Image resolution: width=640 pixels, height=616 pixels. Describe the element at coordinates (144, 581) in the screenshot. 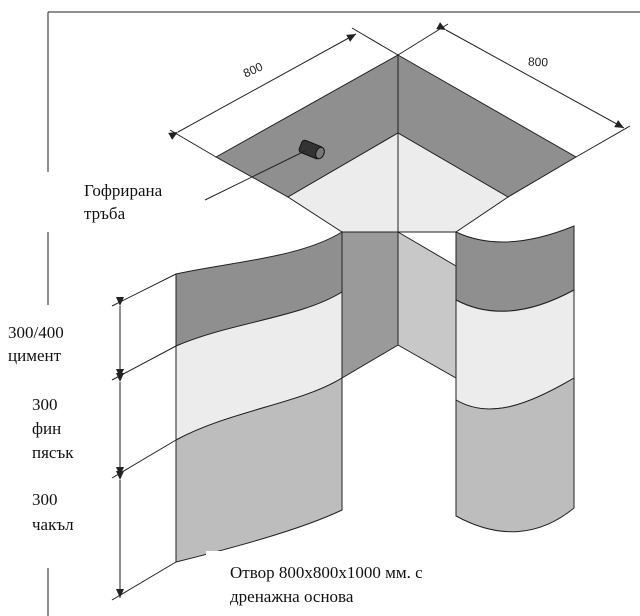

I see `layer-ext-bottom` at that location.